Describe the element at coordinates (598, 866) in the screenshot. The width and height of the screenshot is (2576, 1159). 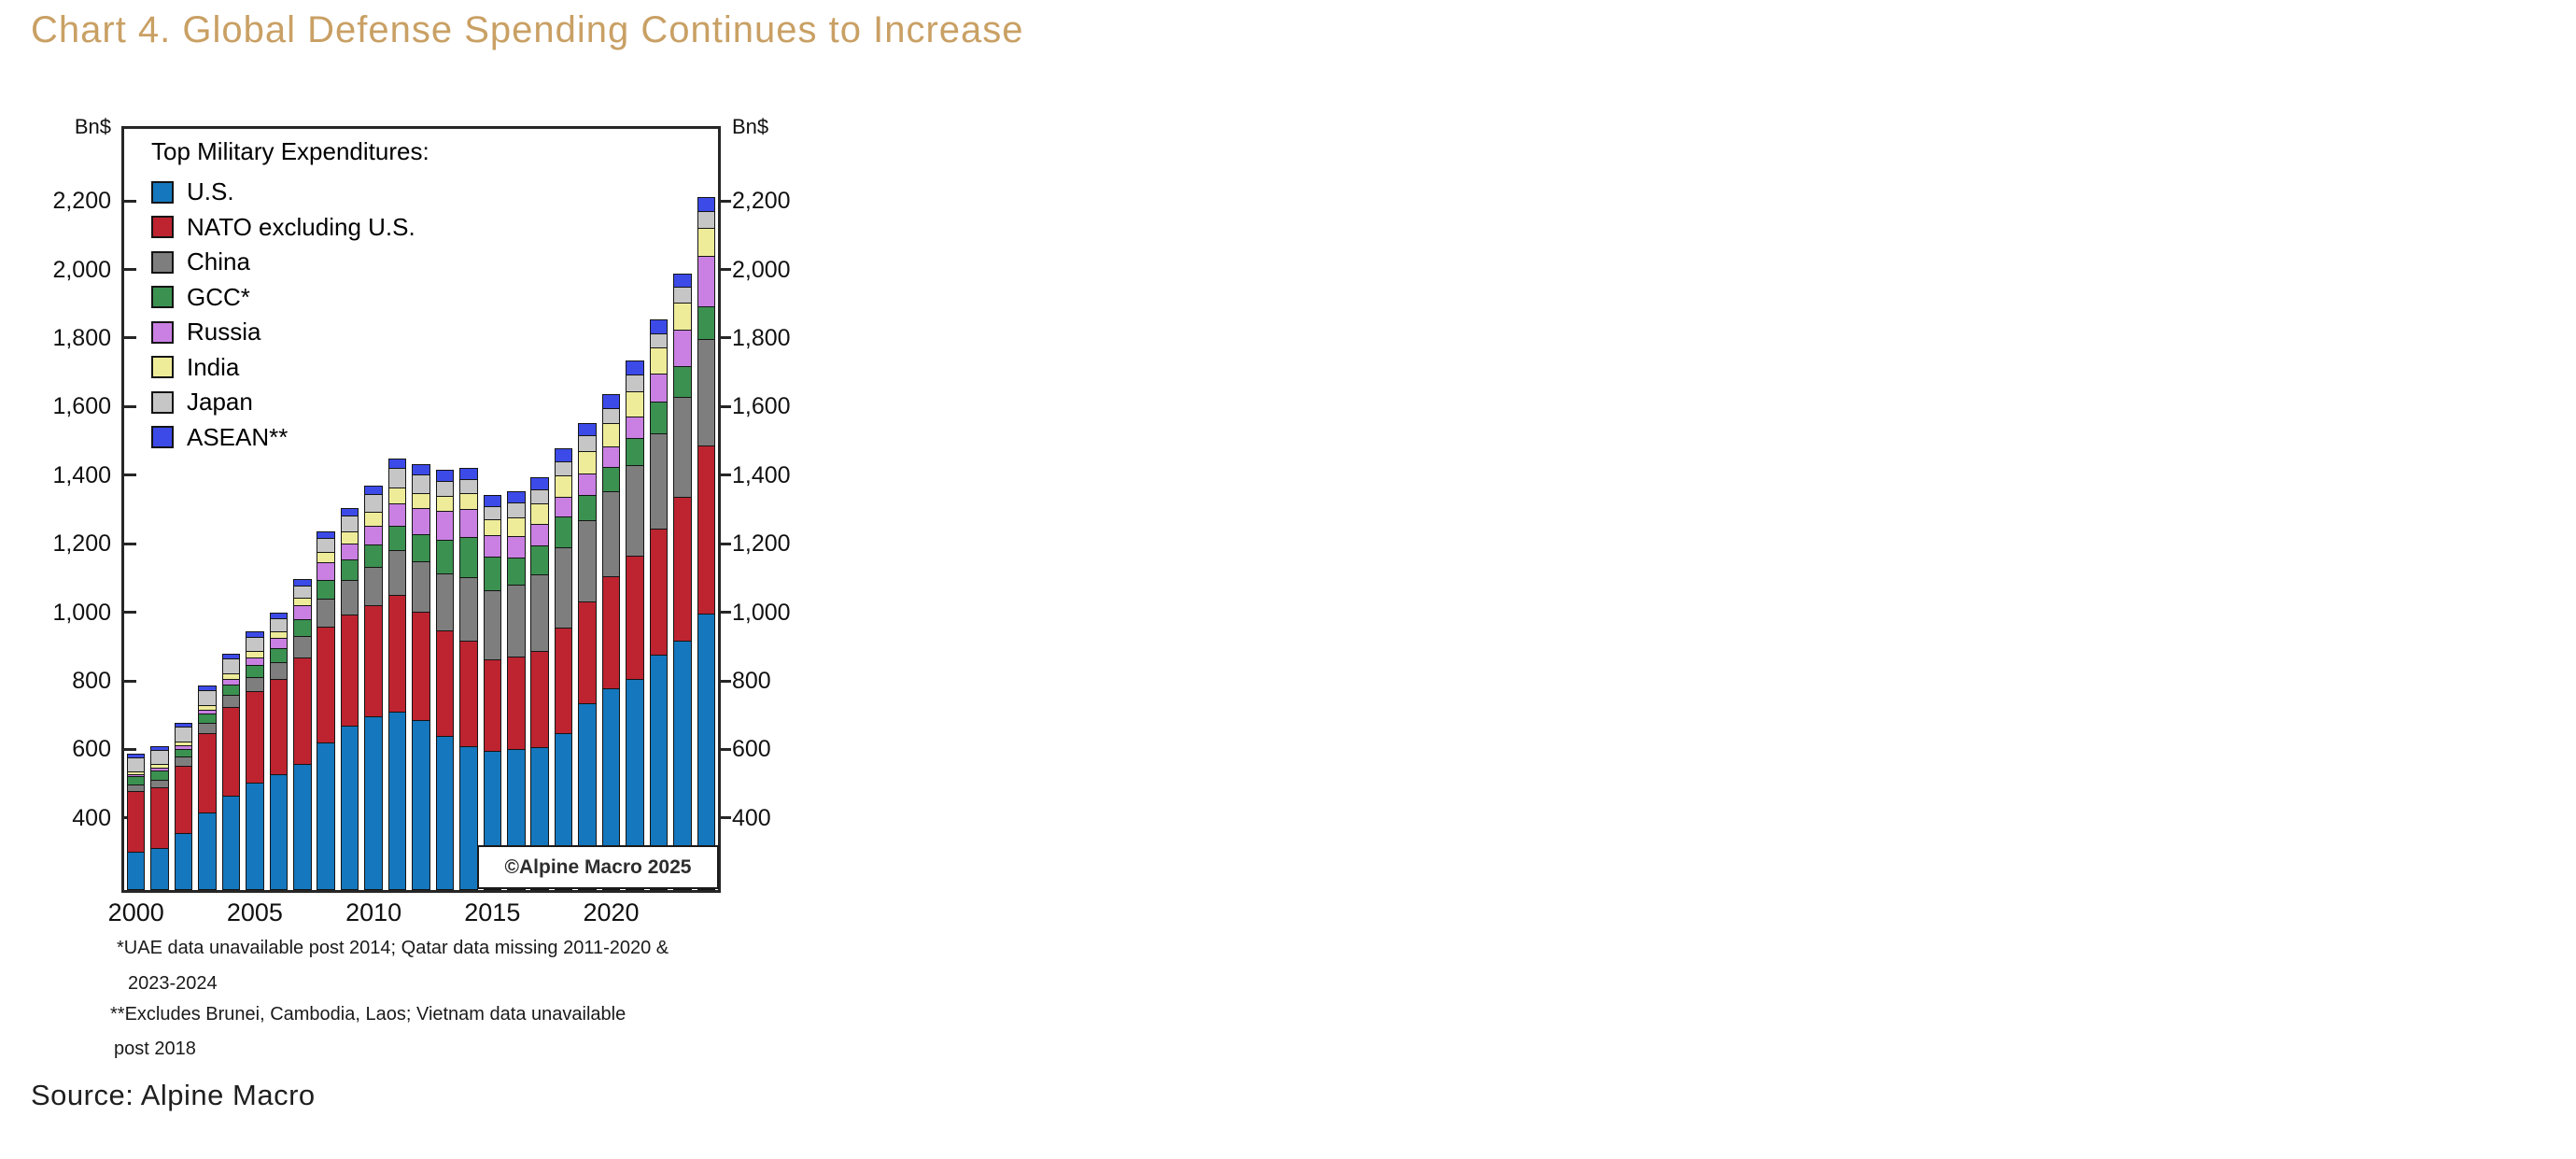
I see `copyright-text: ©Alpine Macro 2025` at that location.